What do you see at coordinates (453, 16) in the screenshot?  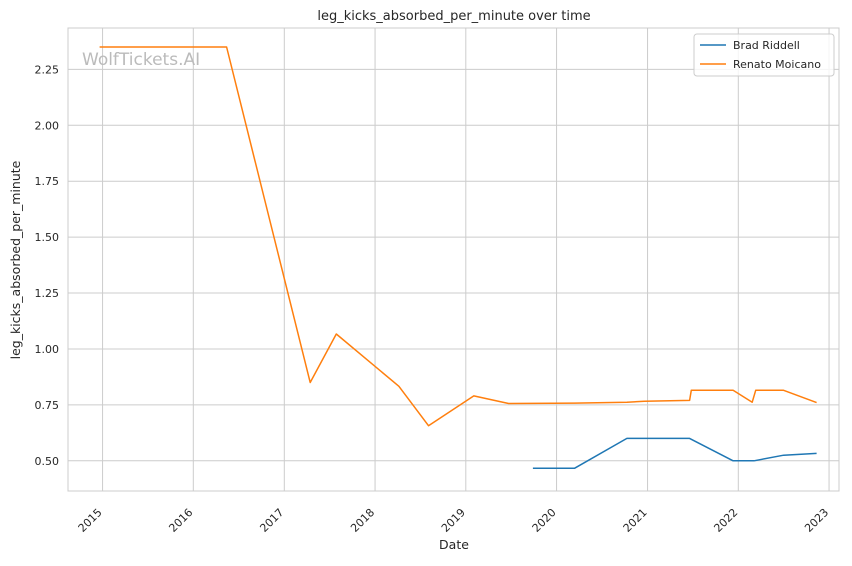 I see `chart-title: leg_kicks_absorbed_per_minute over time` at bounding box center [453, 16].